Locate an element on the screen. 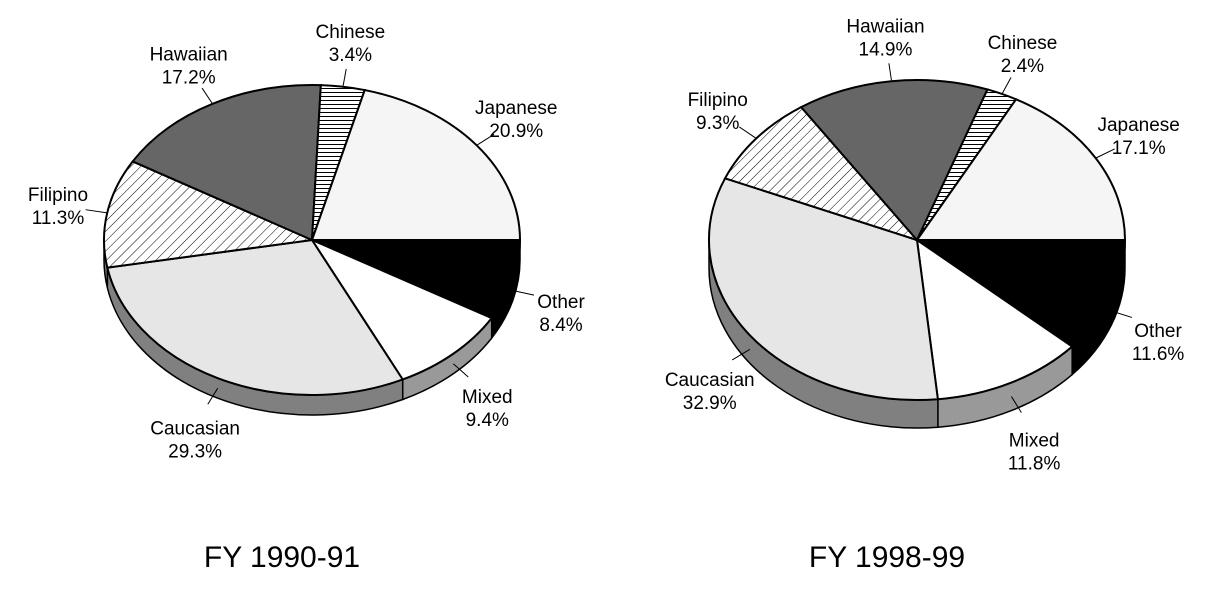  slice-value-label: 17.1% is located at coordinates (1139, 148).